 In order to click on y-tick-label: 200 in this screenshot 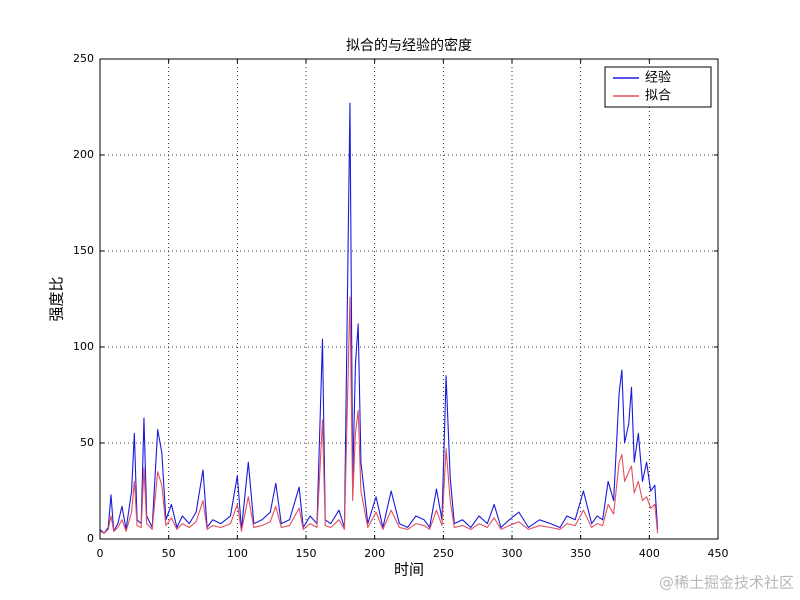, I will do `click(83, 154)`.